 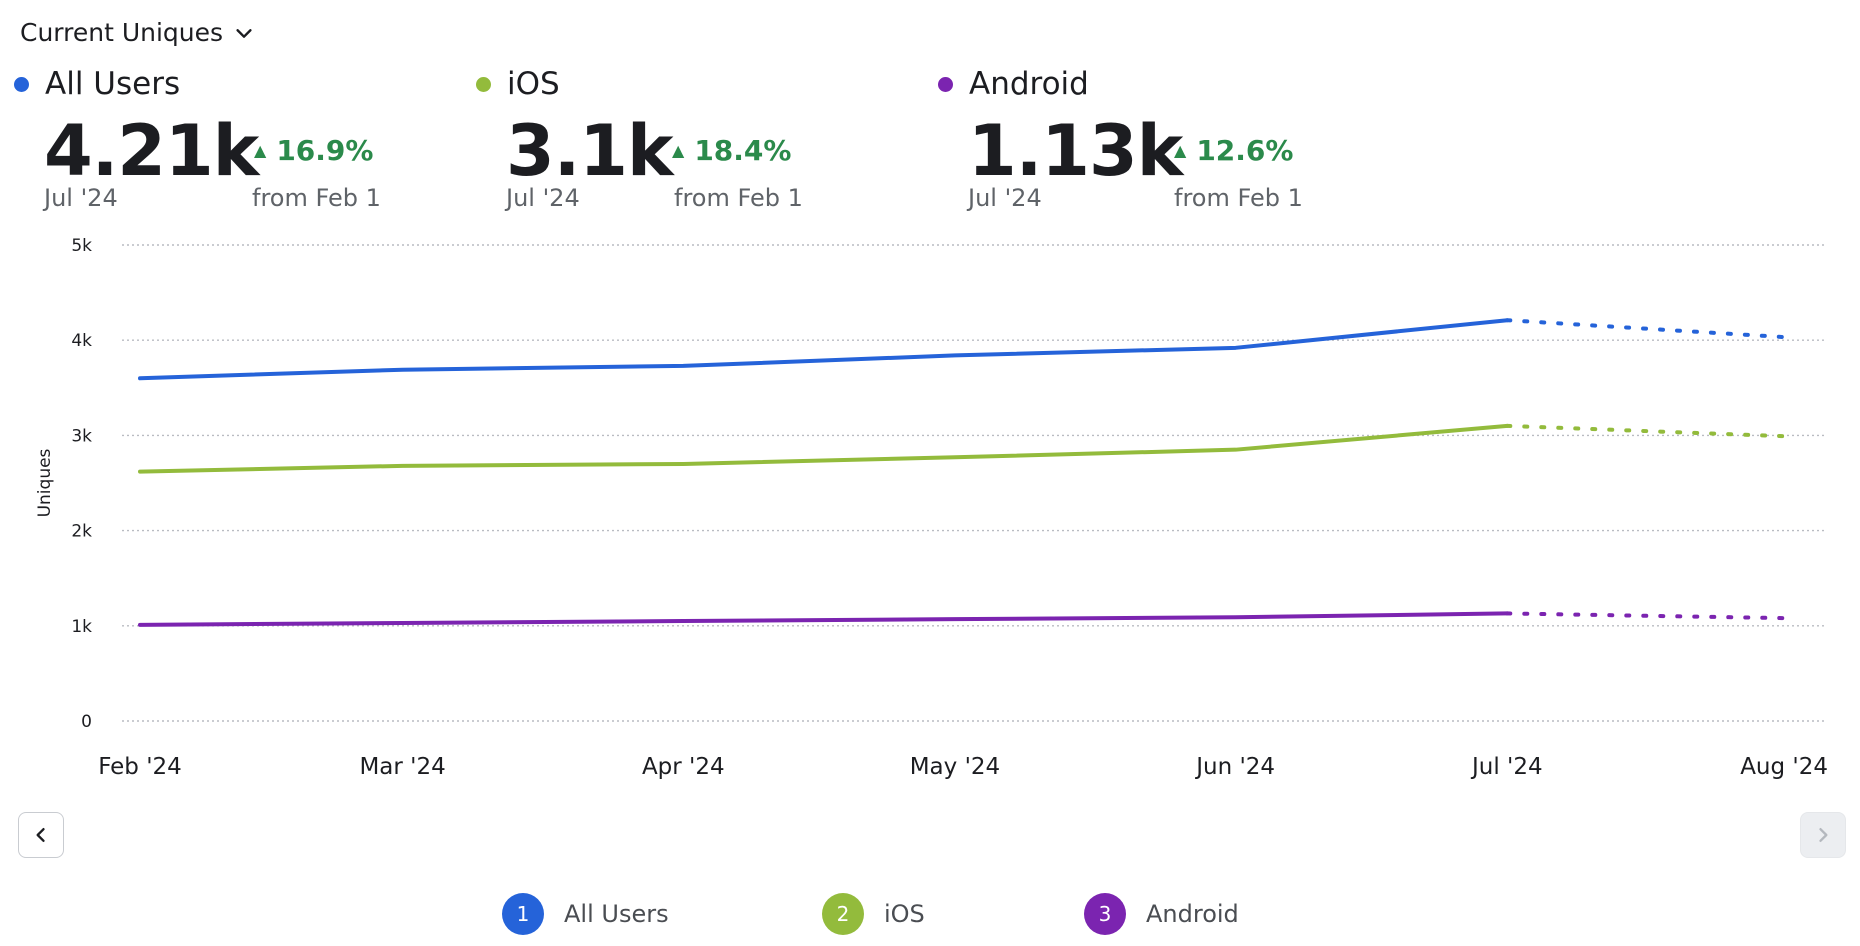 What do you see at coordinates (122, 32) in the screenshot?
I see `metric-selector-label: Current Uniques` at bounding box center [122, 32].